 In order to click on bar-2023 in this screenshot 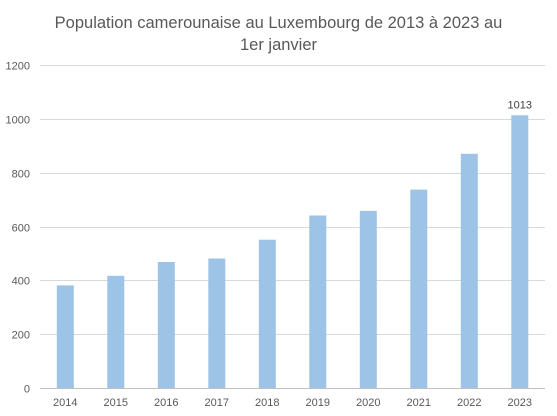, I will do `click(520, 252)`.